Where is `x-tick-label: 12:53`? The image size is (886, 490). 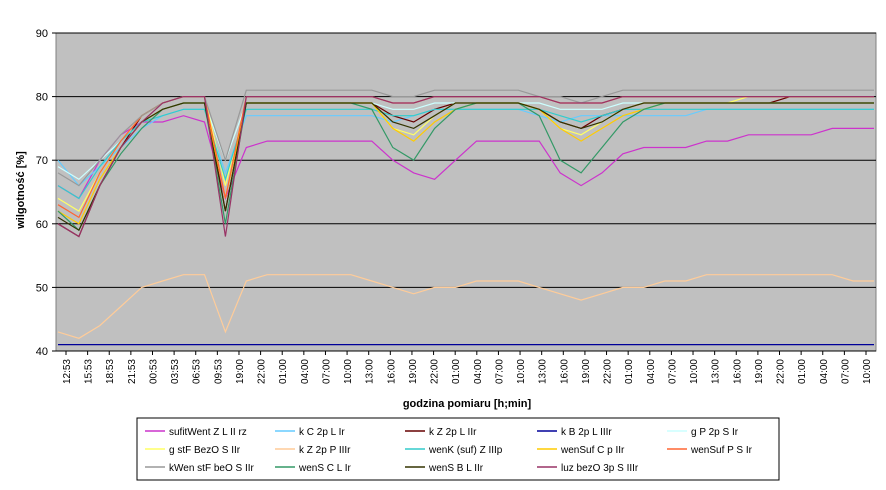
x-tick-label: 12:53 is located at coordinates (67, 371).